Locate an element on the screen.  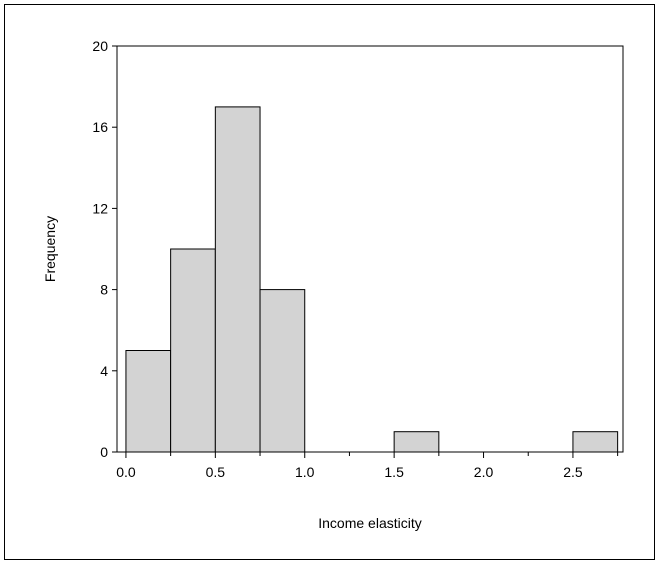
y-tick-label: 16 is located at coordinates (100, 127).